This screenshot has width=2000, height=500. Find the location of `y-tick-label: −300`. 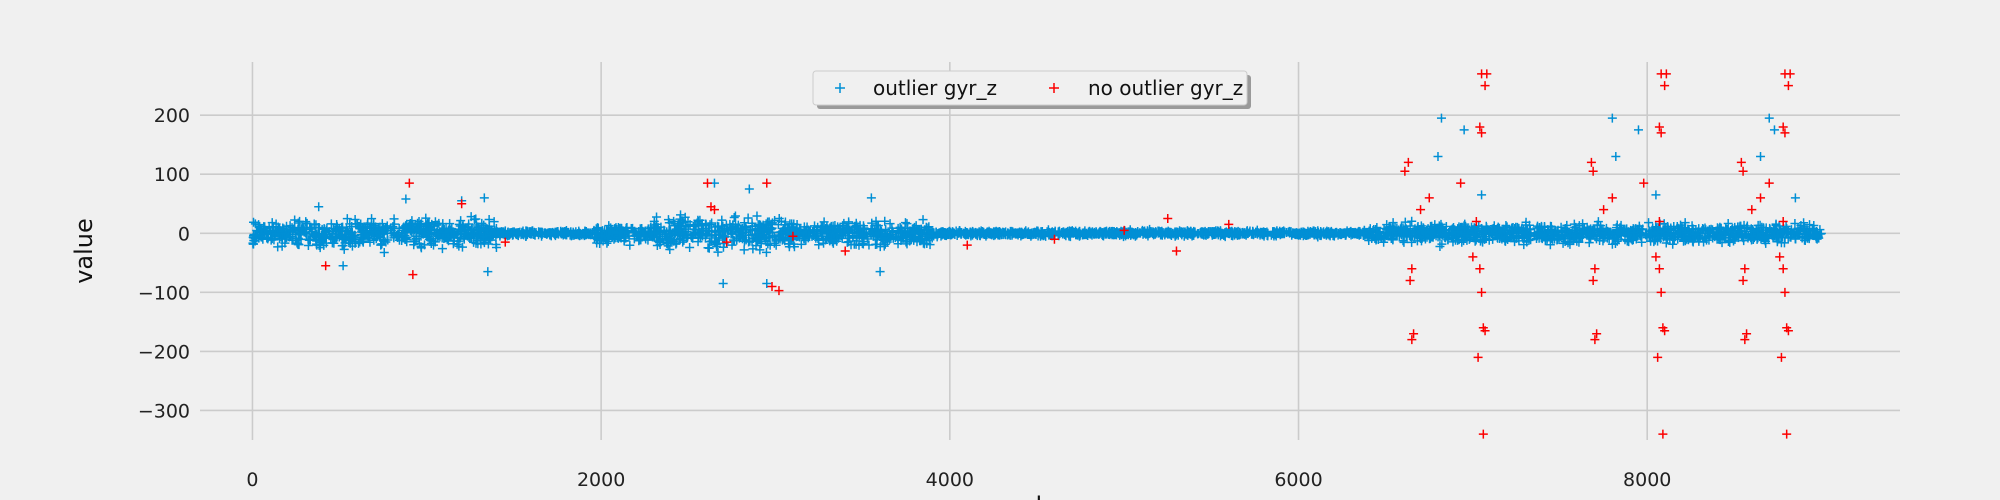

y-tick-label: −300 is located at coordinates (164, 411).